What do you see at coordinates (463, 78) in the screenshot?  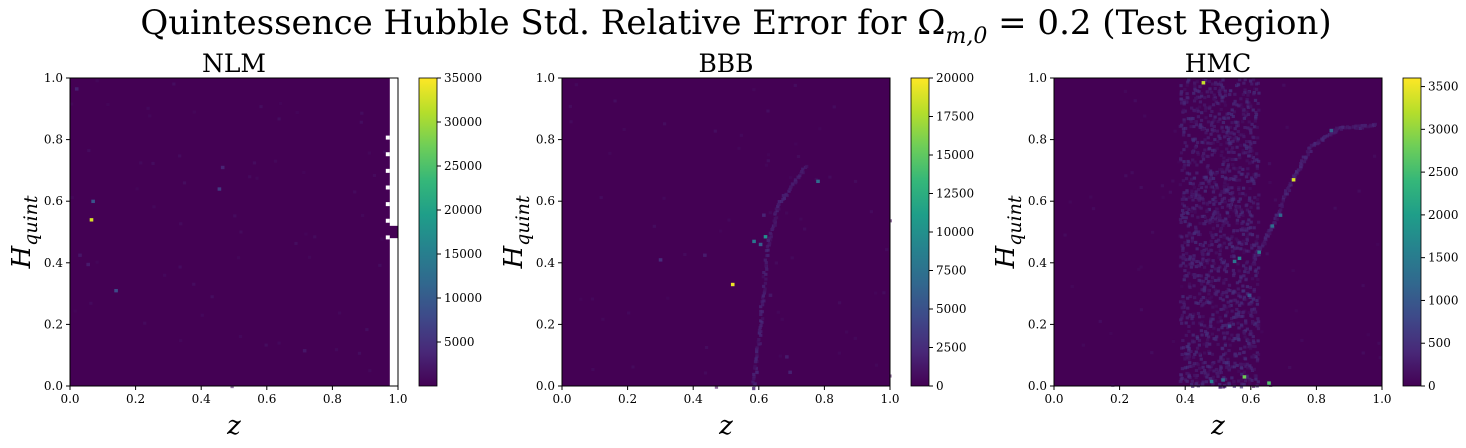 I see `colorbar-tick-label: 35000` at bounding box center [463, 78].